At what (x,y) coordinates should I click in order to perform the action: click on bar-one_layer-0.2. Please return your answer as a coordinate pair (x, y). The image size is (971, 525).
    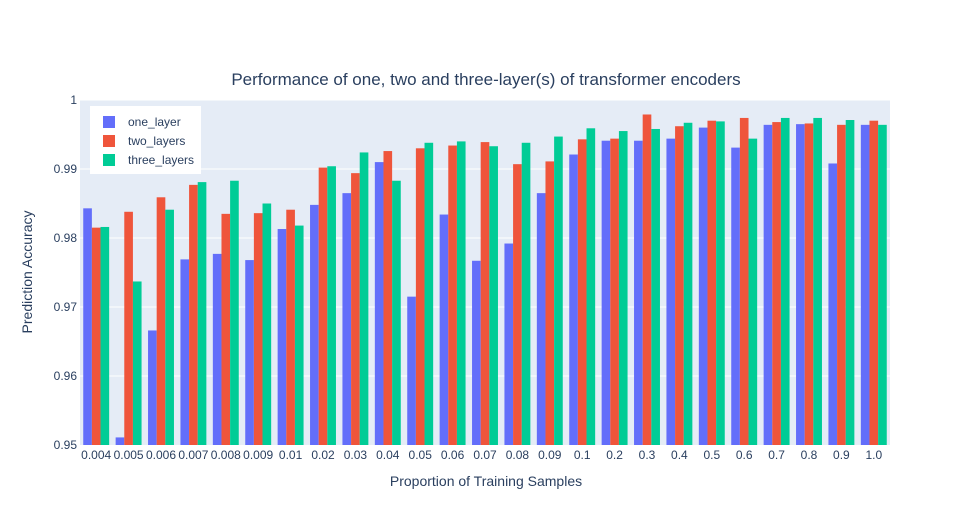
    Looking at the image, I should click on (606, 292).